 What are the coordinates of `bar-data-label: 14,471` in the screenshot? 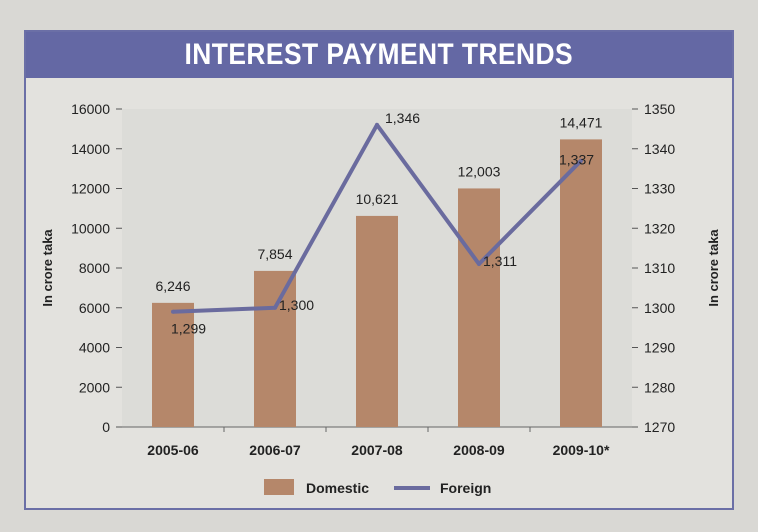 It's located at (581, 122).